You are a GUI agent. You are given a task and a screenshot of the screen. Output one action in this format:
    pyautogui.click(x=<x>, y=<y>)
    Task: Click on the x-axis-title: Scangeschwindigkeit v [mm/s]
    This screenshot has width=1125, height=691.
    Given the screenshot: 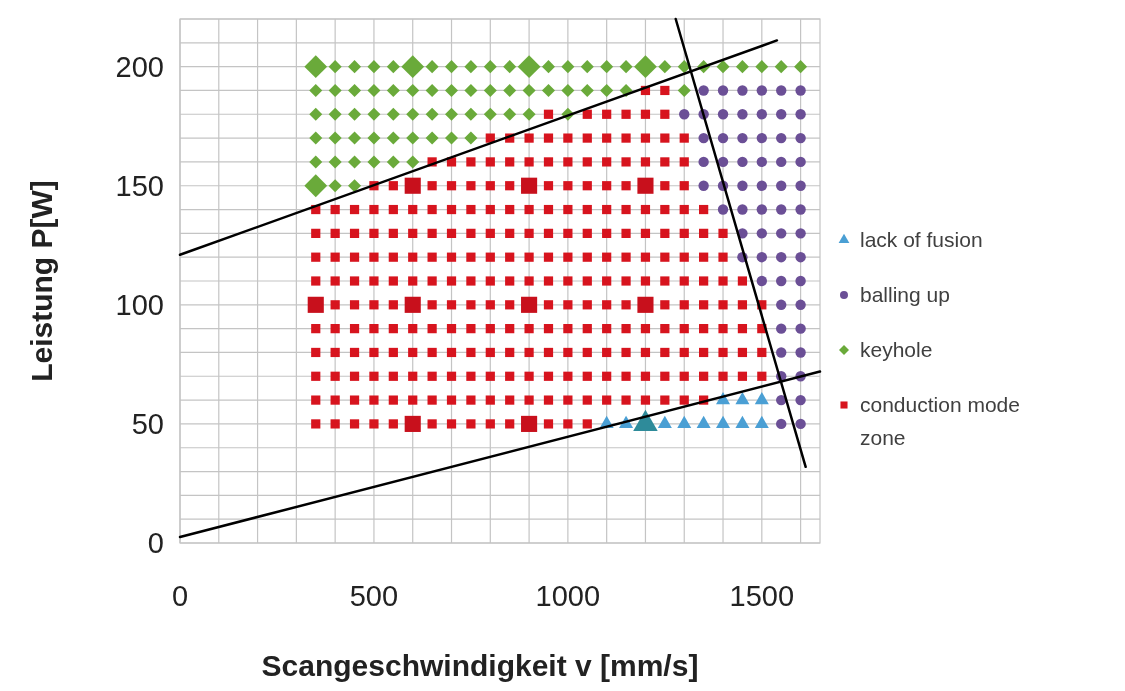 What is the action you would take?
    pyautogui.click(x=480, y=665)
    